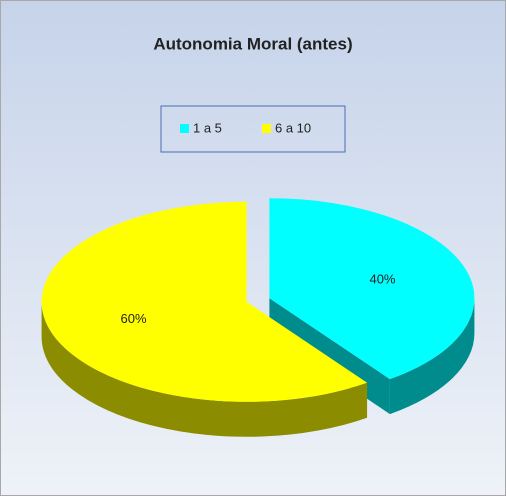 The image size is (506, 501). I want to click on slice-wall, so click(432, 356).